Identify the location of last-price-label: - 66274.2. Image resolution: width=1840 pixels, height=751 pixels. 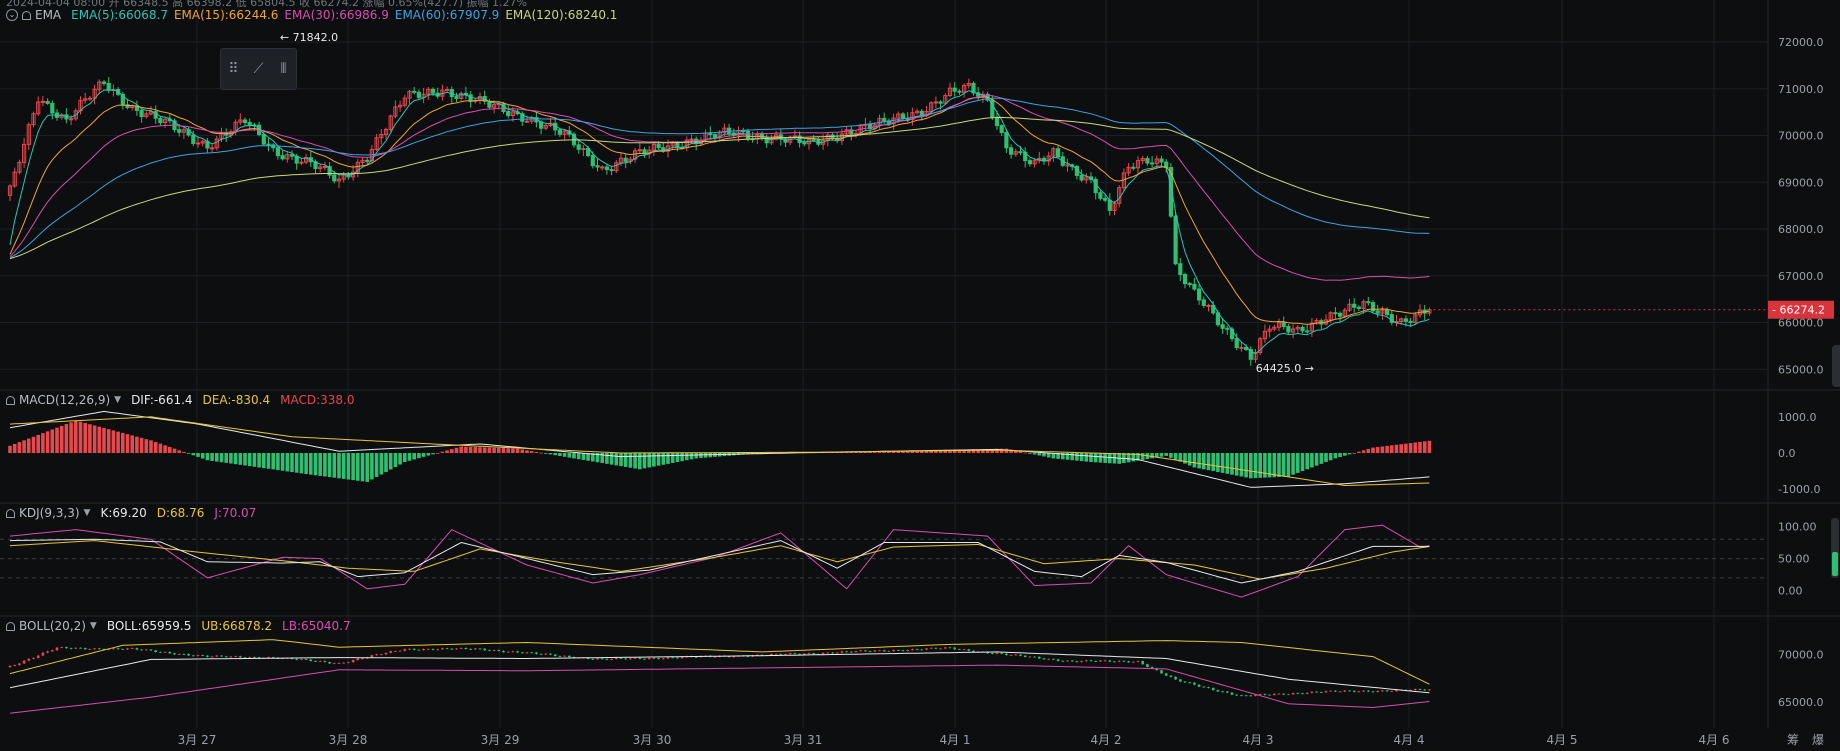
(1798, 310).